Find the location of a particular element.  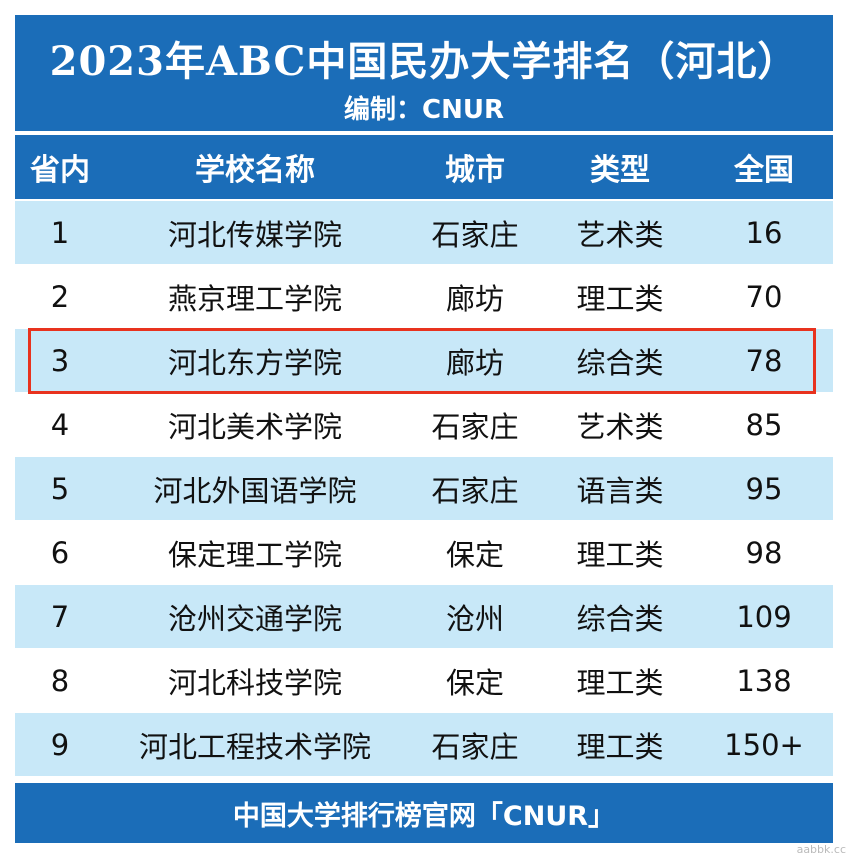

national-rank-cell: 85 is located at coordinates (764, 424).